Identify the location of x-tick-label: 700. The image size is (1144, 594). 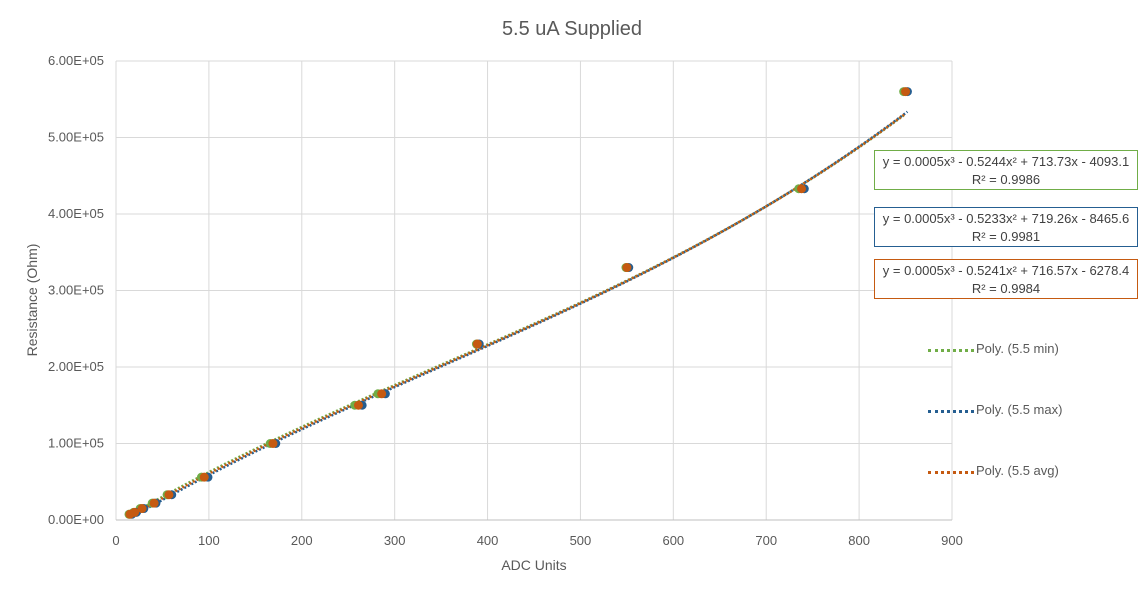
(766, 540).